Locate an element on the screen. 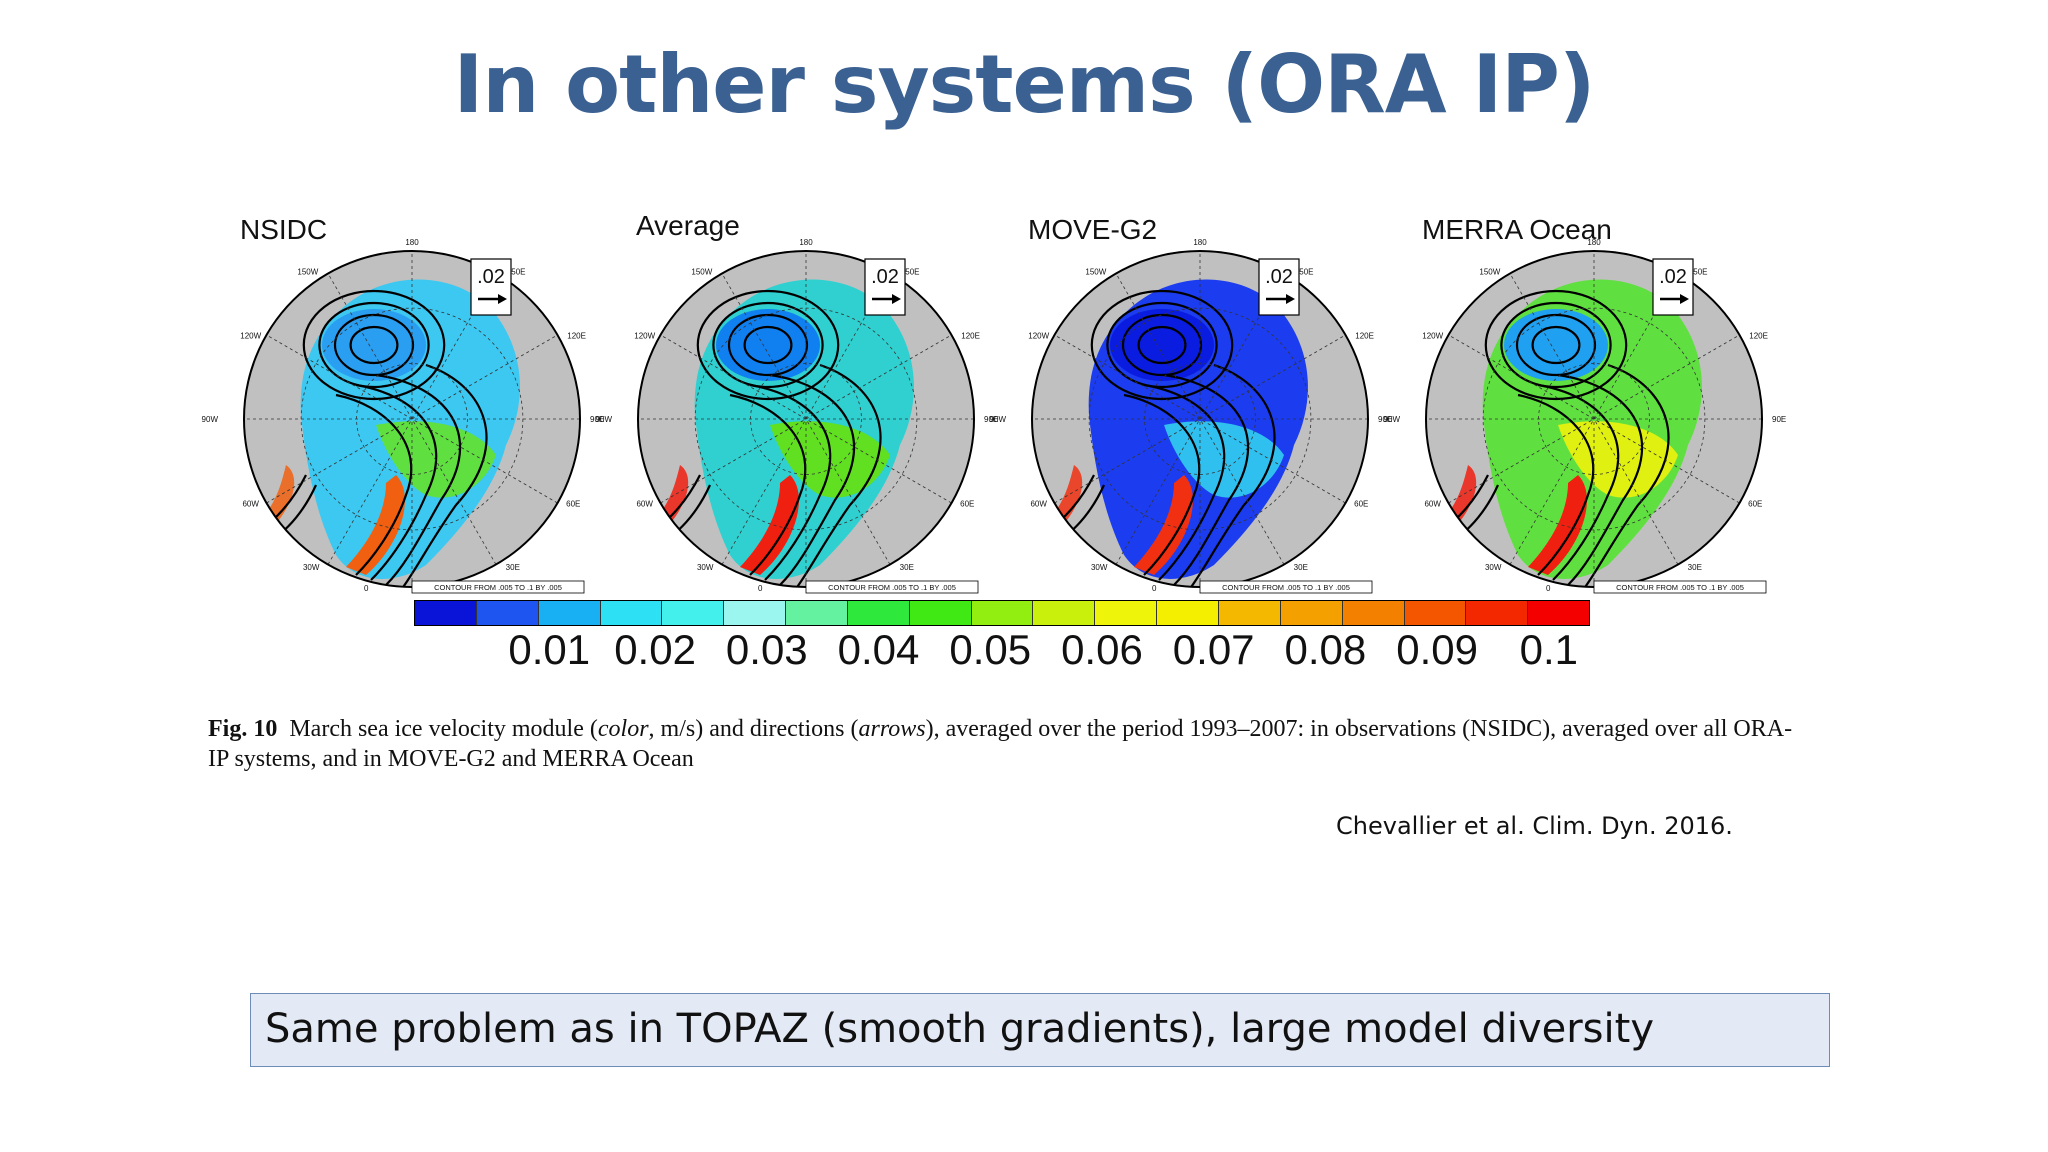  colorbar is located at coordinates (1002, 613).